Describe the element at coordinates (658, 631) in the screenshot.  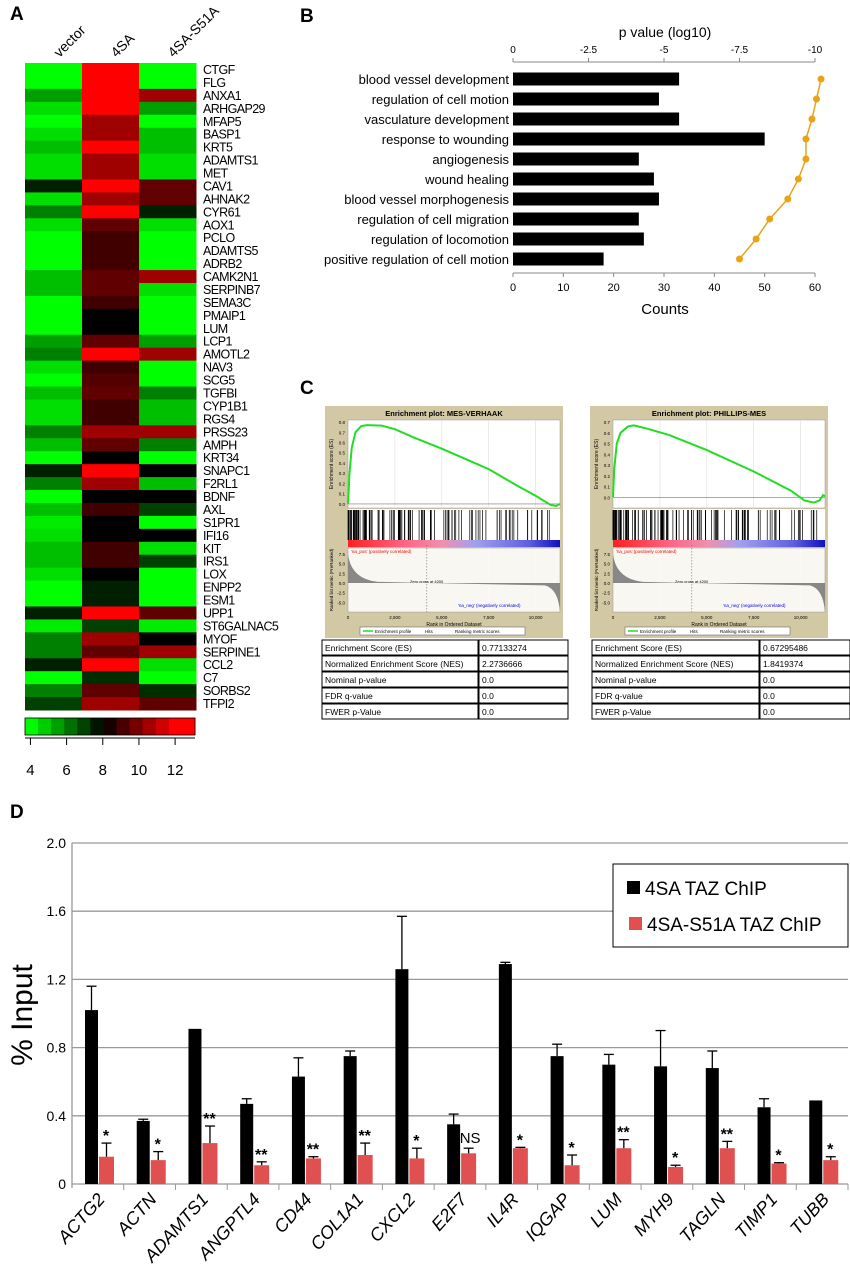
I see `gsea-legend-item: Enrichment profile` at that location.